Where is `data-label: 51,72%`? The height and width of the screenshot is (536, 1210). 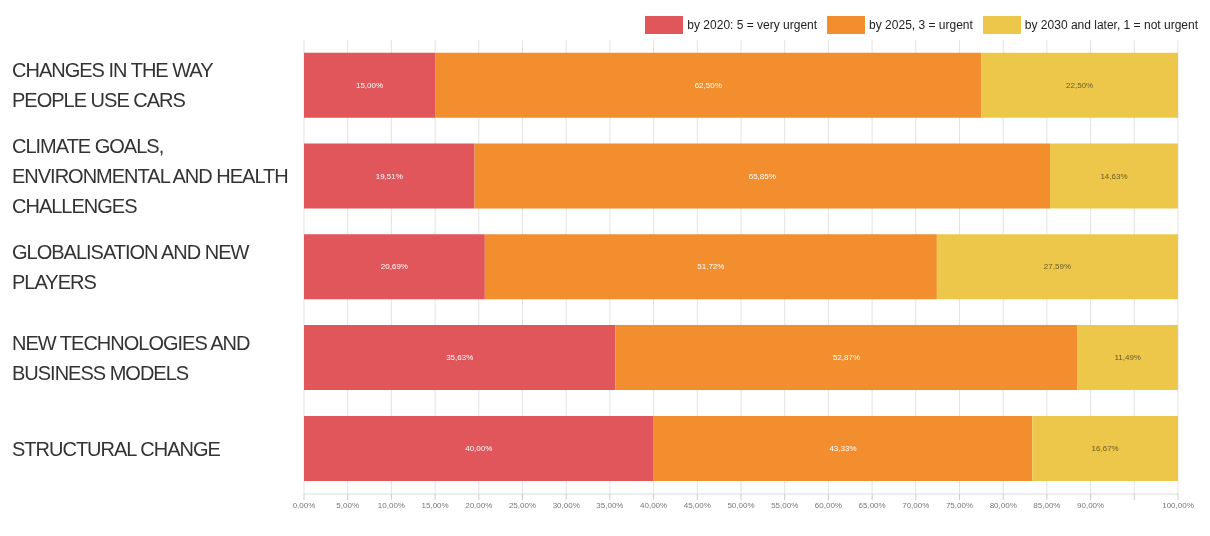
data-label: 51,72% is located at coordinates (711, 267).